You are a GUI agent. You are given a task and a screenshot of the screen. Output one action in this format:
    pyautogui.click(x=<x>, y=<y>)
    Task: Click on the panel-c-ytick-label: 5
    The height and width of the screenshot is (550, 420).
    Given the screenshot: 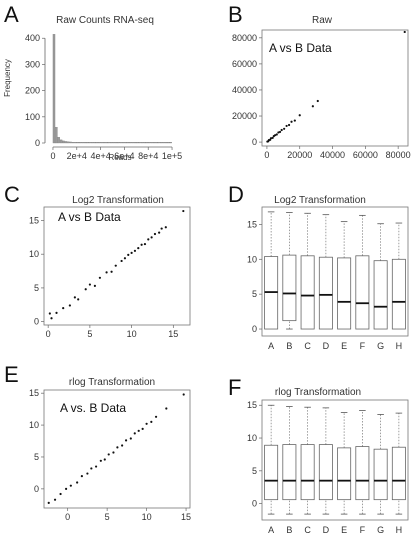 What is the action you would take?
    pyautogui.click(x=36, y=288)
    